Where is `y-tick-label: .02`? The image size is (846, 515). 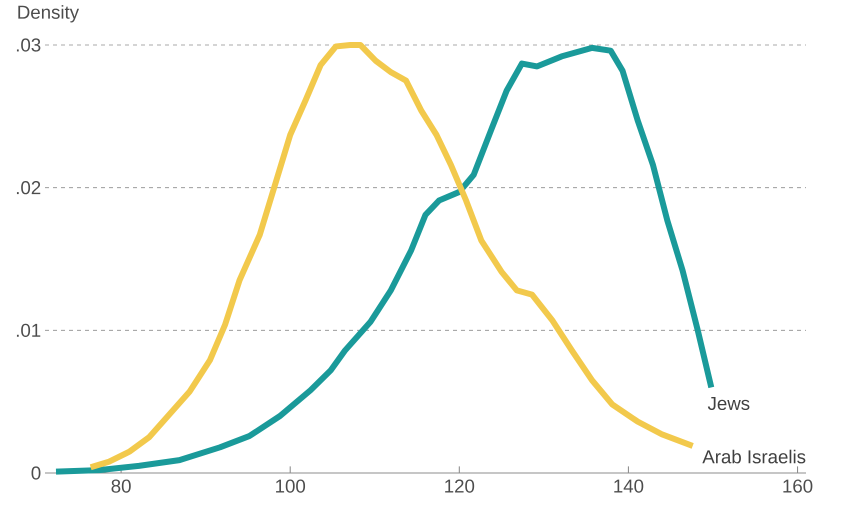
y-tick-label: .02 is located at coordinates (28, 187).